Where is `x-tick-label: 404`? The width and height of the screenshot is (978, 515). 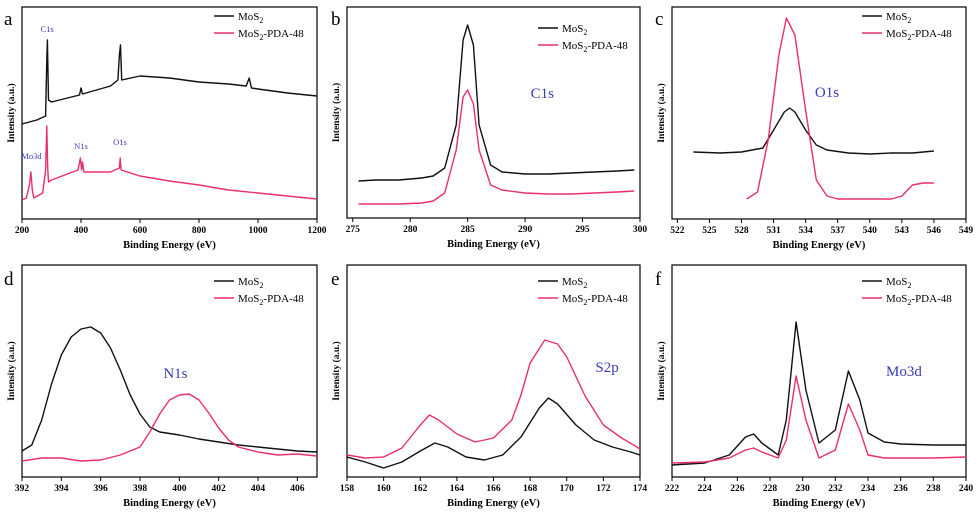 x-tick-label: 404 is located at coordinates (258, 489).